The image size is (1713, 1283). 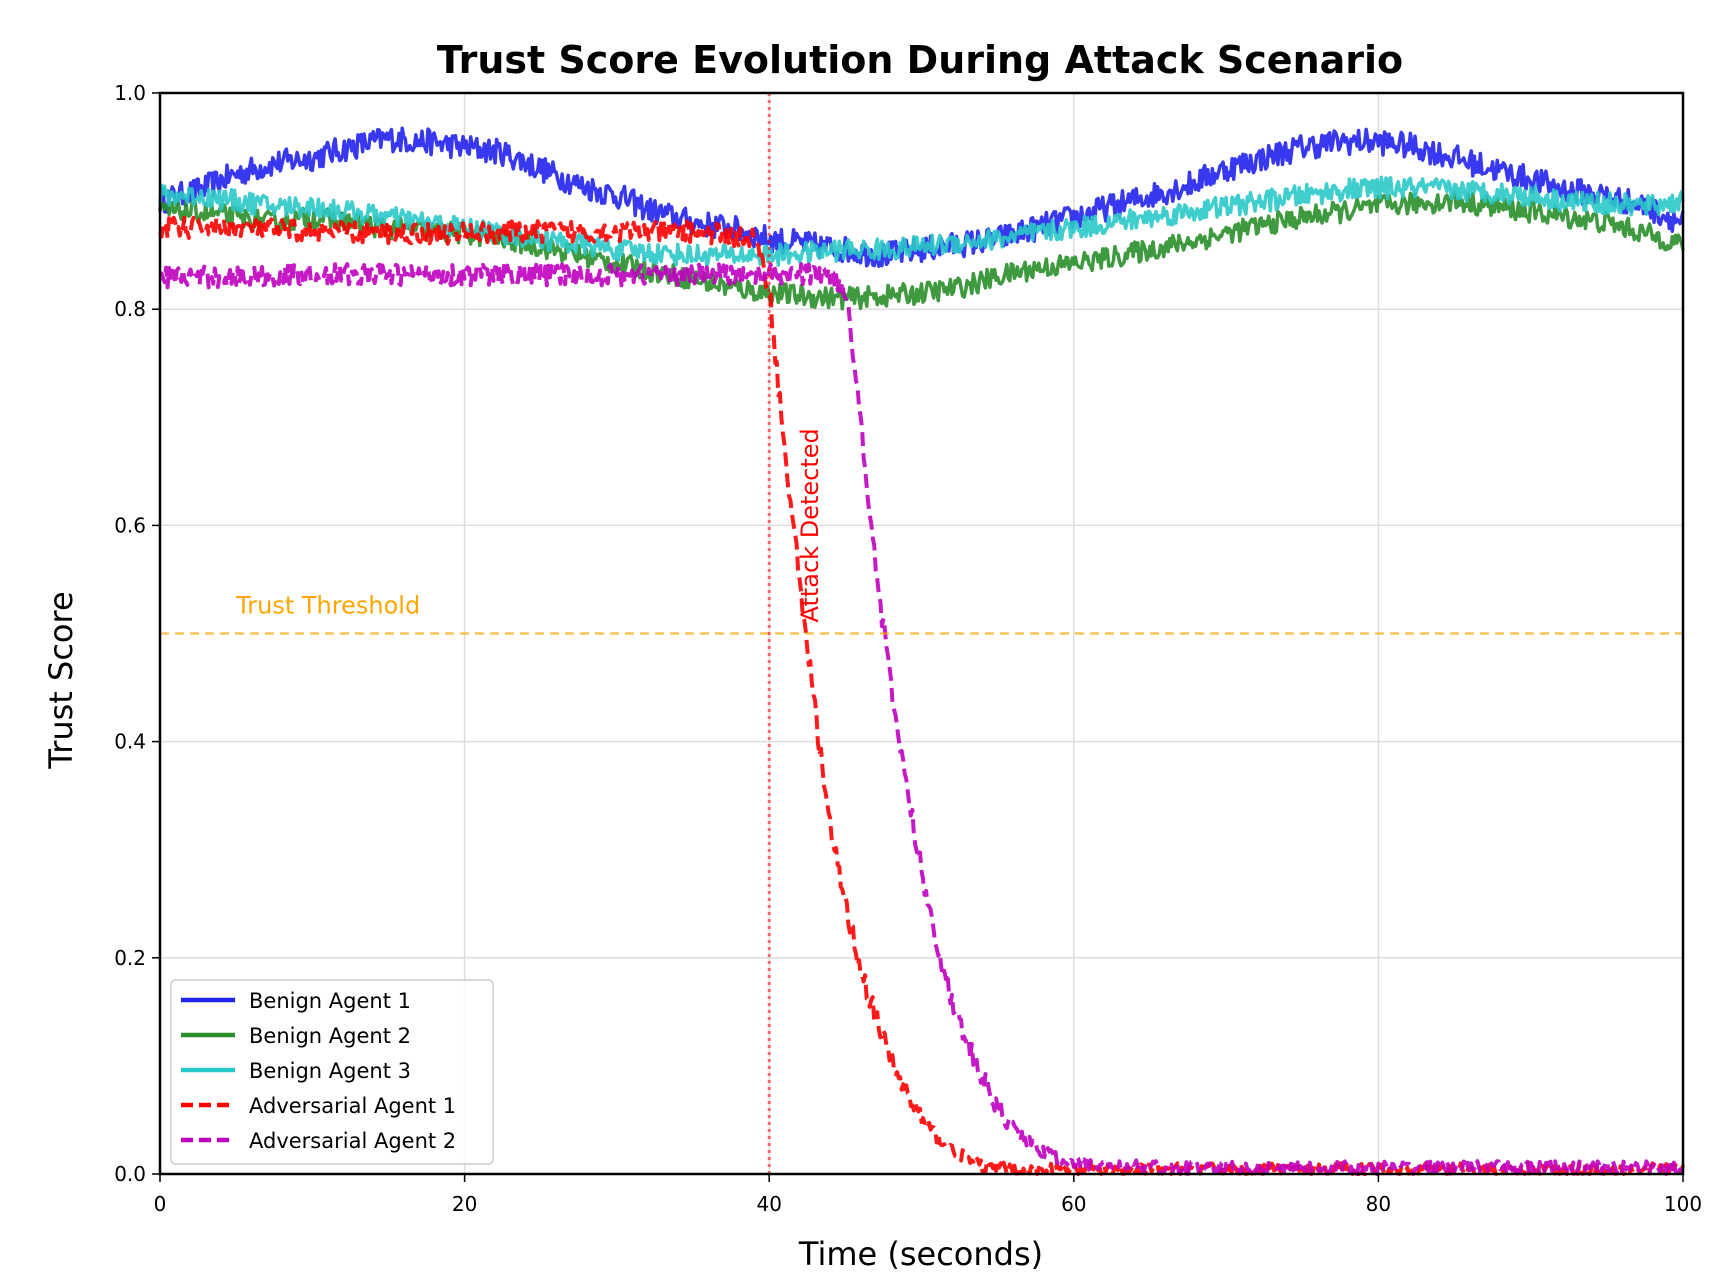 I want to click on y-axis-label: Trust Score, so click(x=61, y=680).